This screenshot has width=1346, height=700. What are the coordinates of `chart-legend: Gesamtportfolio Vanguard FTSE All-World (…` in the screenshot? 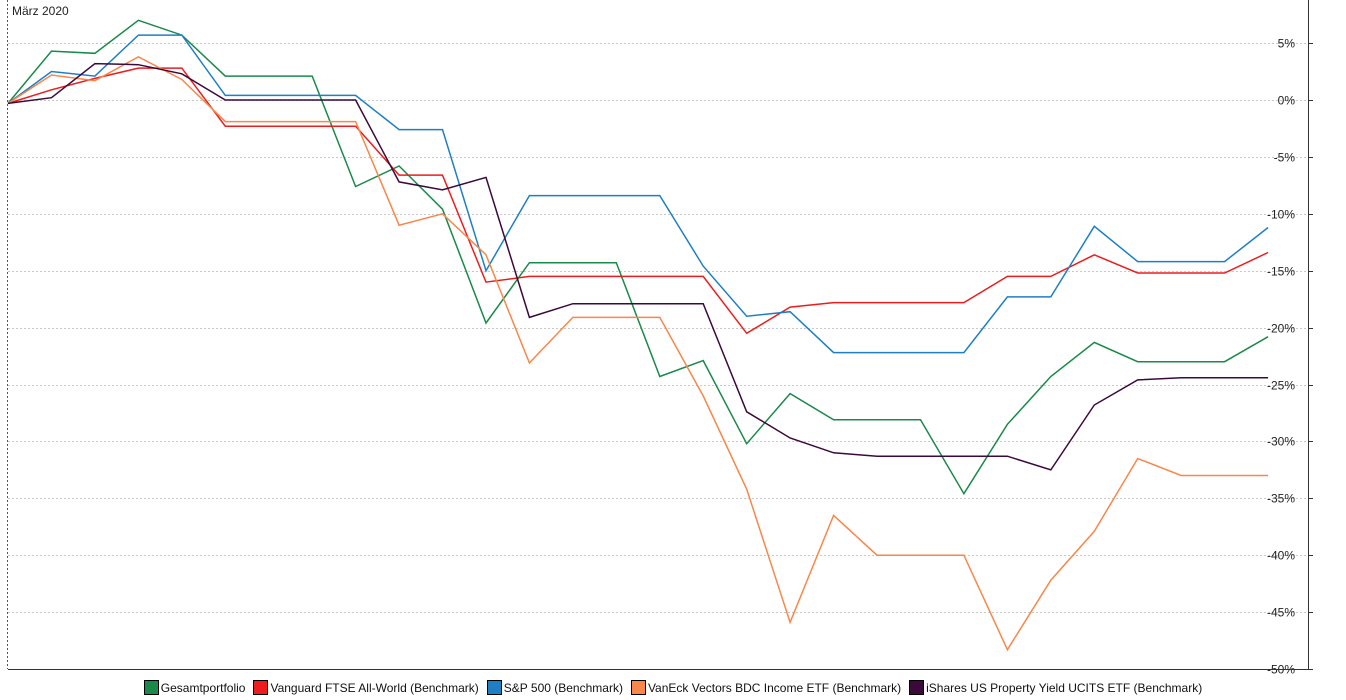 It's located at (673, 687).